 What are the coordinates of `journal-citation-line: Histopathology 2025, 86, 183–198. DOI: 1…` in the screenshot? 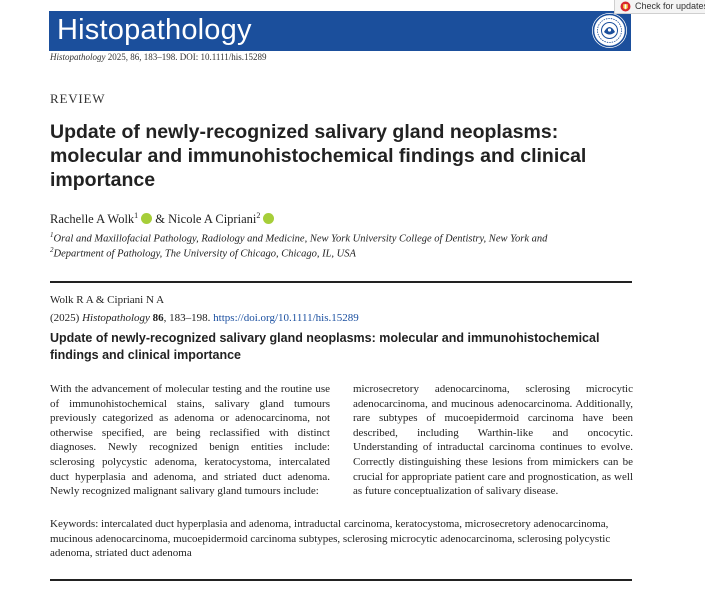 It's located at (158, 57).